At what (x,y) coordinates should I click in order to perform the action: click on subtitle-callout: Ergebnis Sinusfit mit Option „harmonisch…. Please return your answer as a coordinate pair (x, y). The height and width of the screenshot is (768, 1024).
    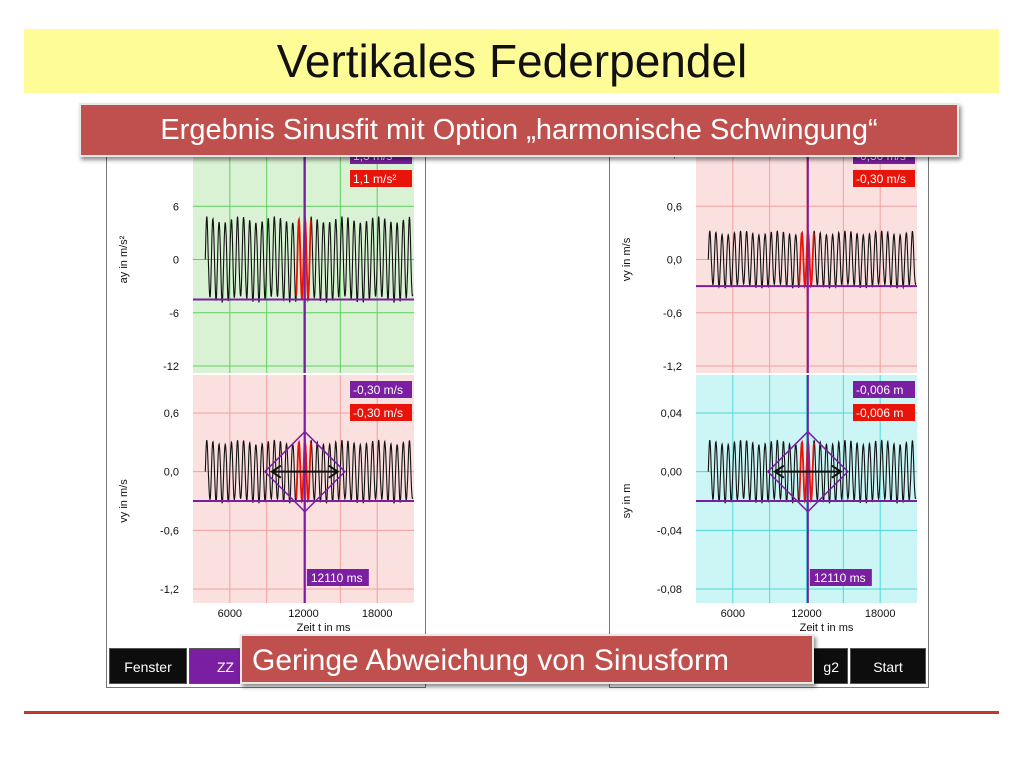
    Looking at the image, I should click on (519, 130).